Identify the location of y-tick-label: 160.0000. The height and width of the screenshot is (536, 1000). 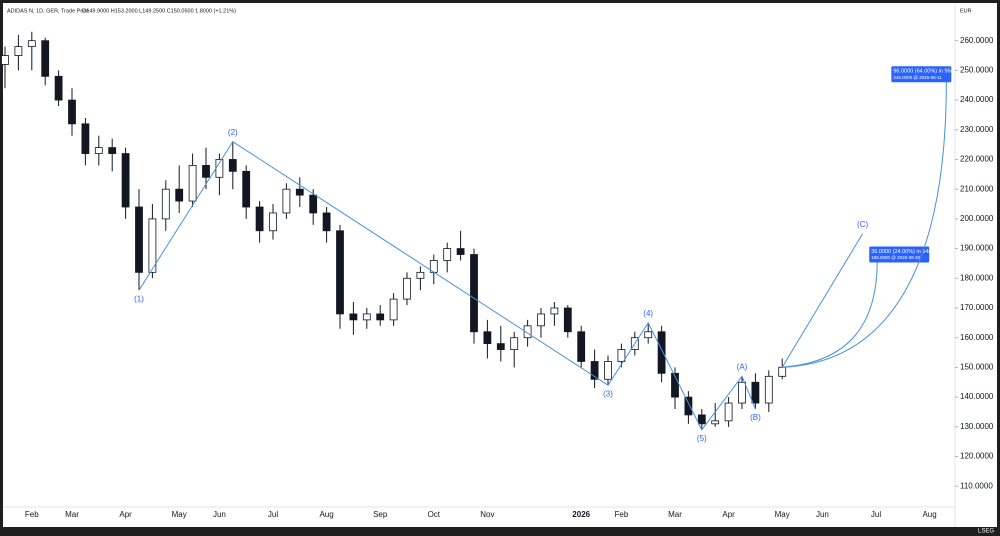
(977, 337).